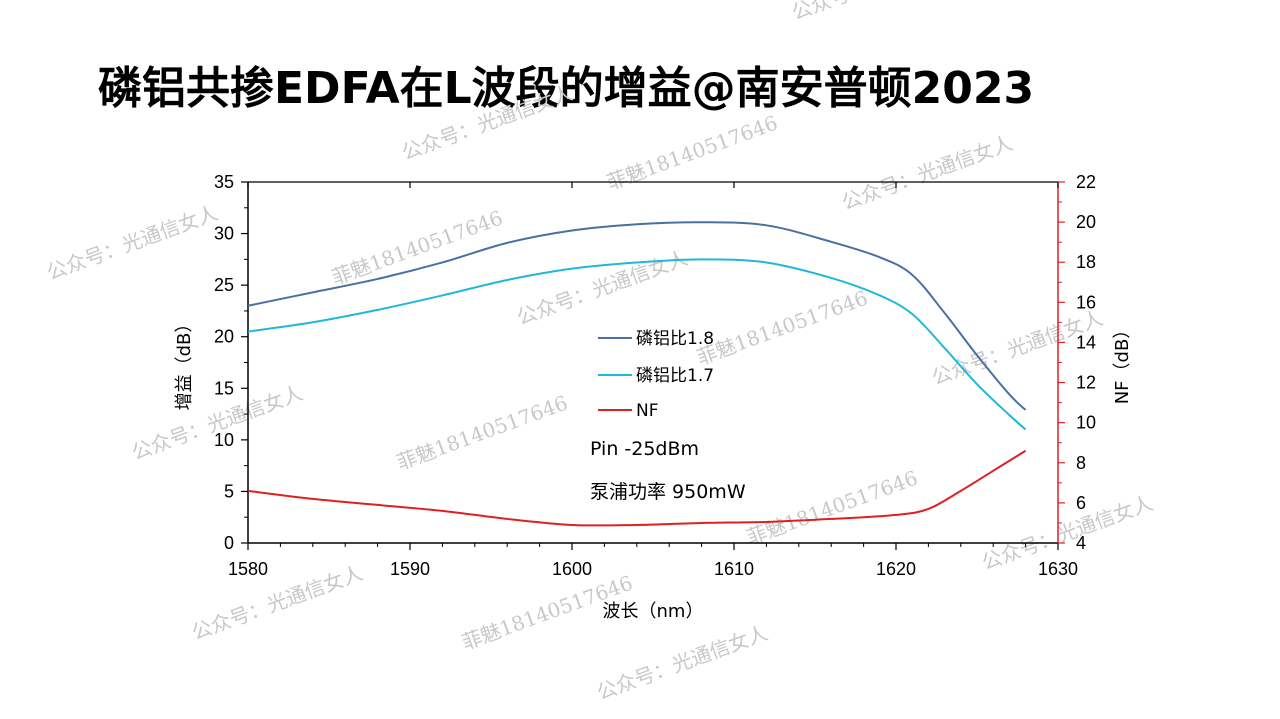 The width and height of the screenshot is (1280, 719). I want to click on y-tick-label: 30, so click(224, 234).